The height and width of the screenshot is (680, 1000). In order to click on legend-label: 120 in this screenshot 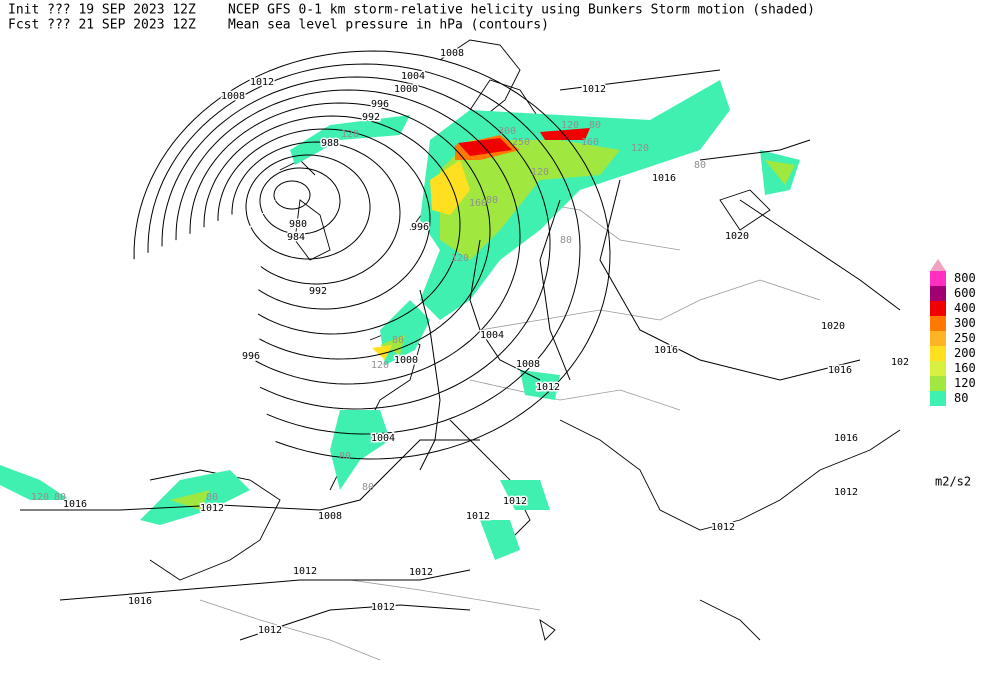, I will do `click(965, 383)`.